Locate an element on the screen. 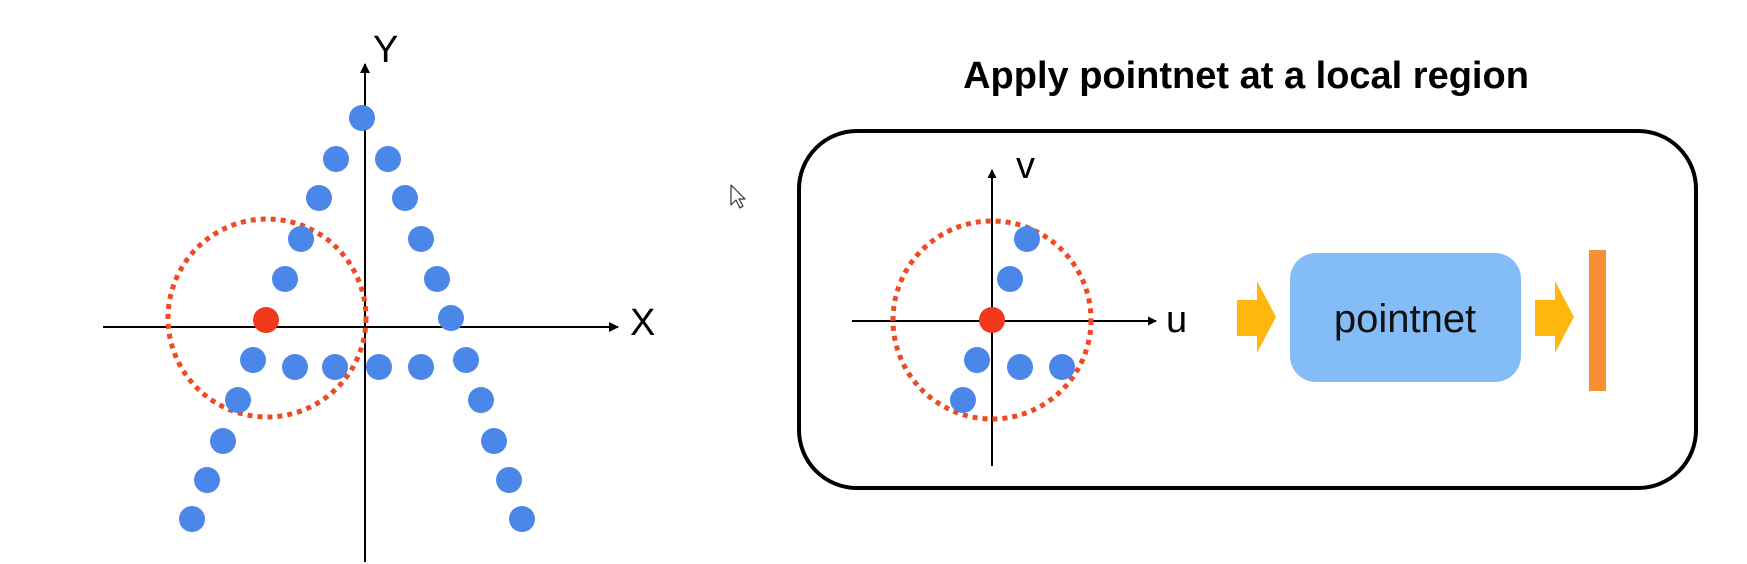  pointnet-box is located at coordinates (1405, 317).